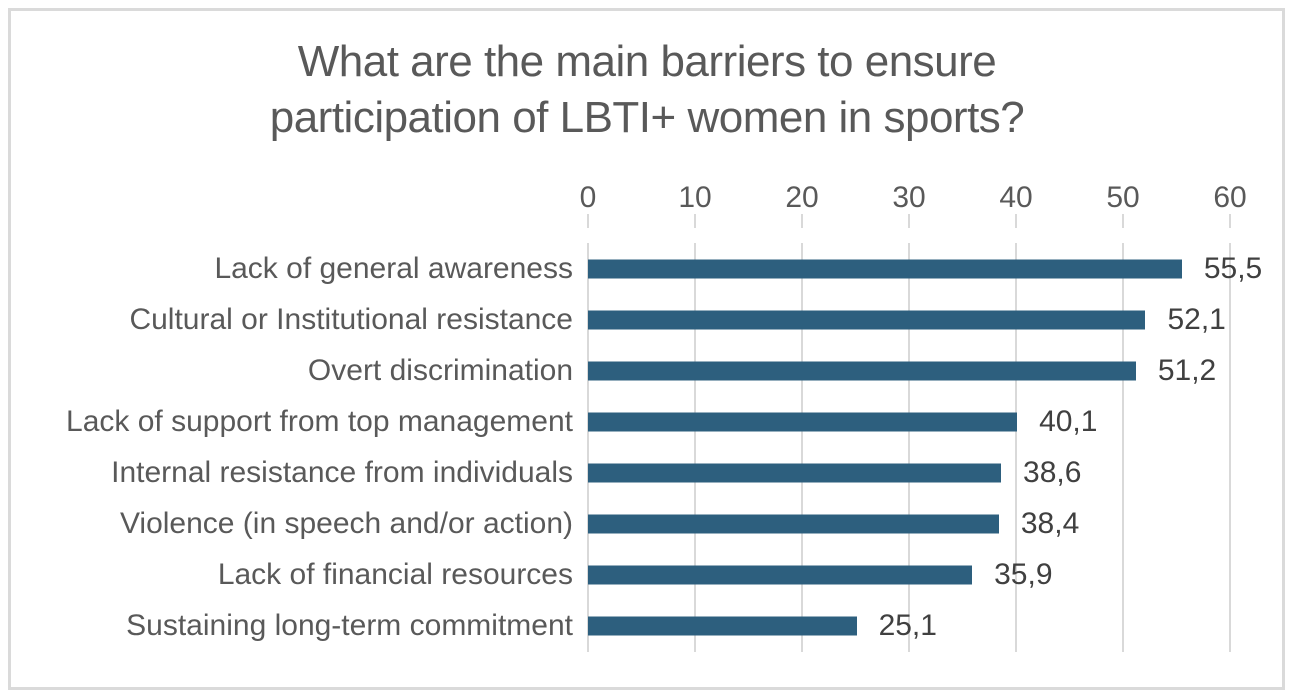  I want to click on axis-tick-label: 20, so click(802, 197).